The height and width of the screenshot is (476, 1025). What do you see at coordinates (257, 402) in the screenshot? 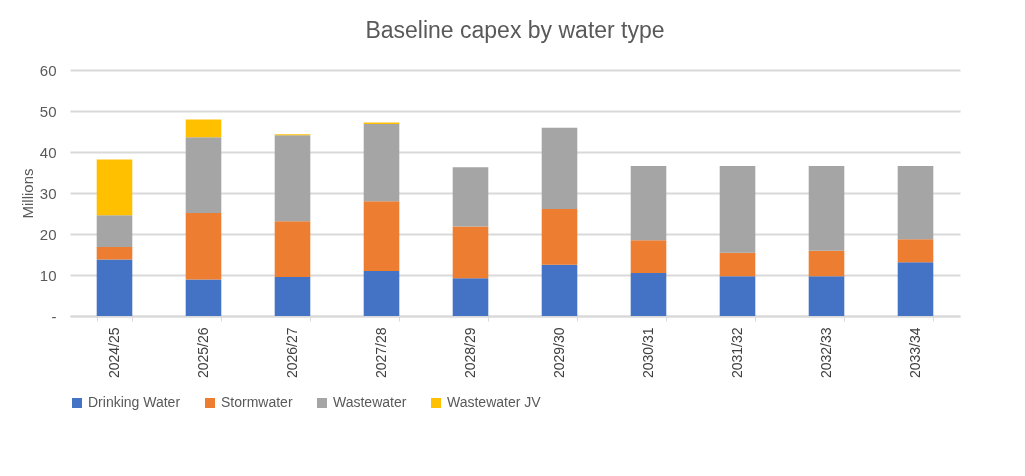
I see `legend-label: Stormwater` at bounding box center [257, 402].